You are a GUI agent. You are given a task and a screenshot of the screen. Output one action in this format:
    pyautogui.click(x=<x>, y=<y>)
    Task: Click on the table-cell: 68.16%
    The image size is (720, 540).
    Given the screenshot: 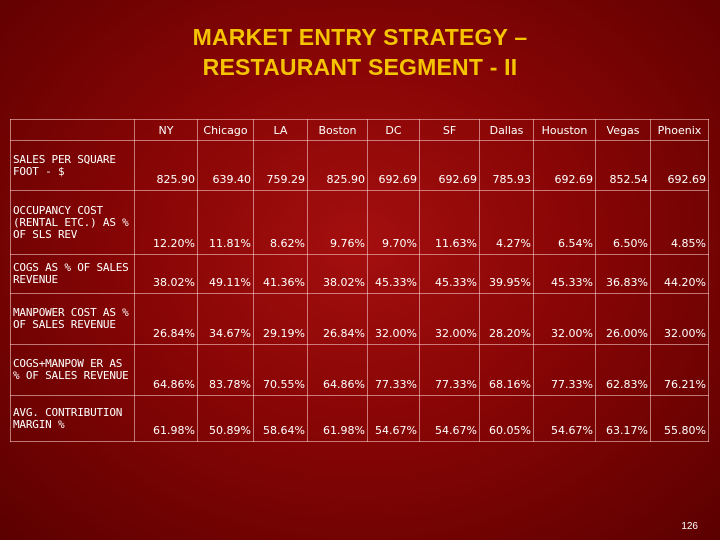 What is the action you would take?
    pyautogui.click(x=506, y=370)
    